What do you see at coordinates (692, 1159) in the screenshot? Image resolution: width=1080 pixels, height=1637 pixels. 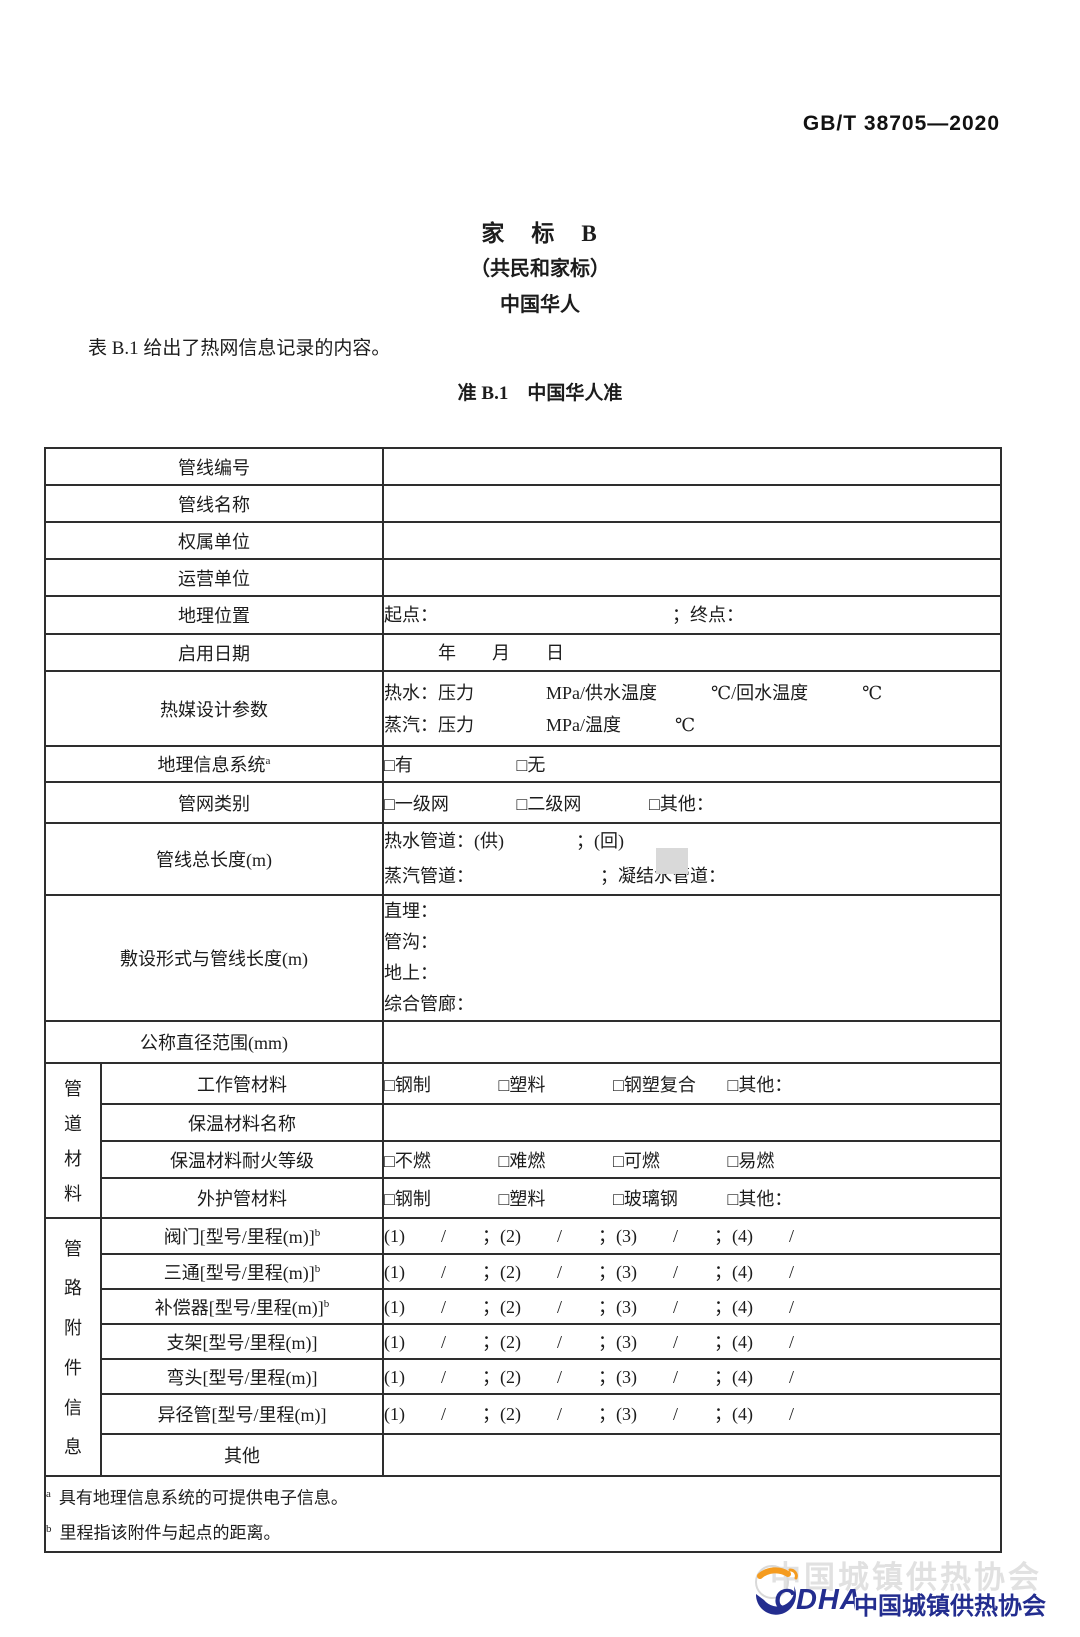 I see `value-cell: □不燃 □难燃 □可燃 □易燃` at bounding box center [692, 1159].